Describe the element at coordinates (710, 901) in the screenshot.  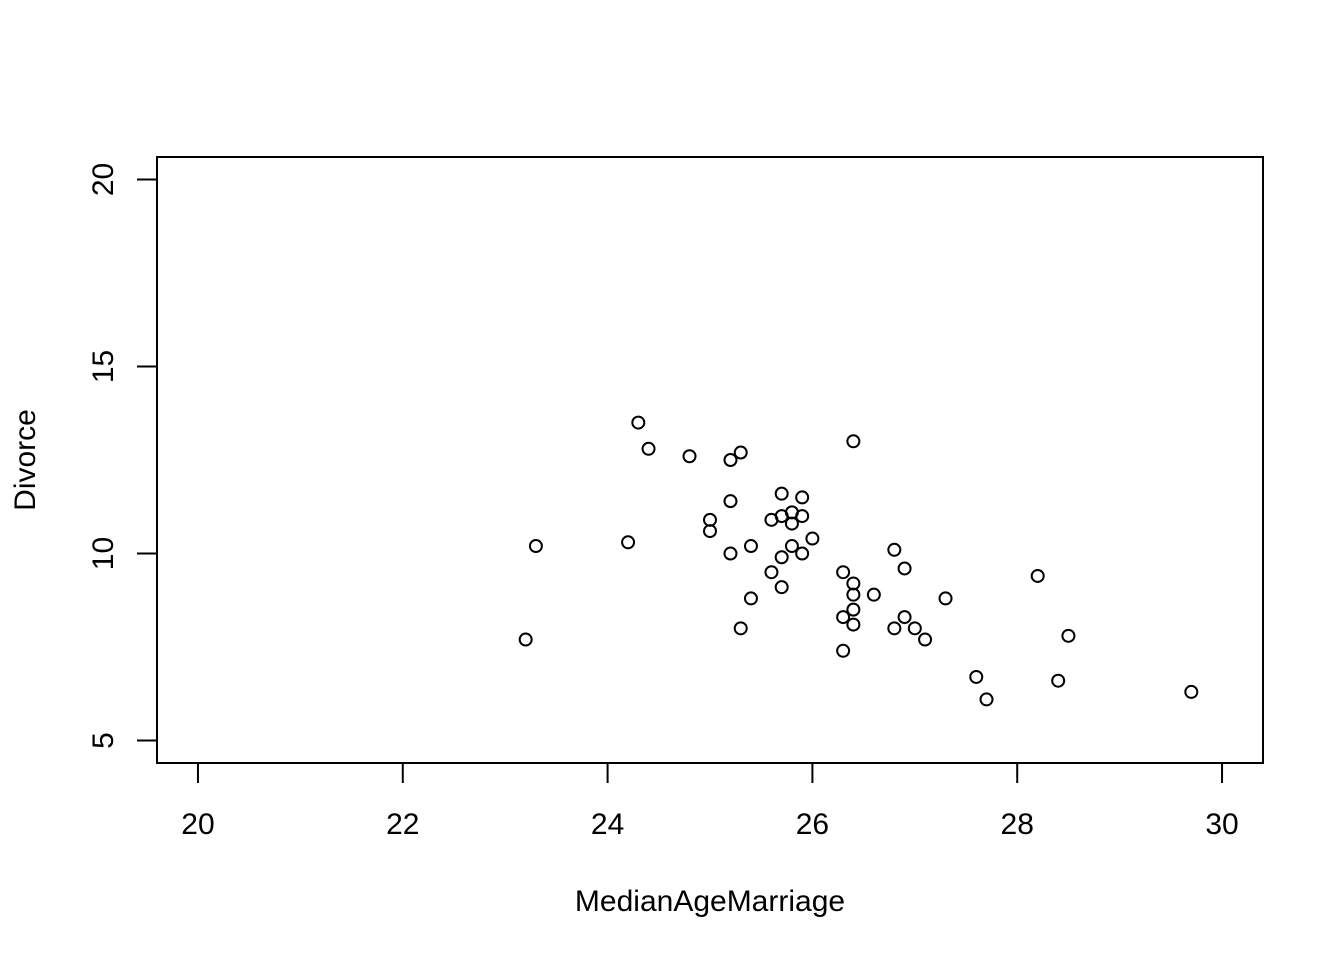
I see `x-axis-label: MedianAgeMarriage` at that location.